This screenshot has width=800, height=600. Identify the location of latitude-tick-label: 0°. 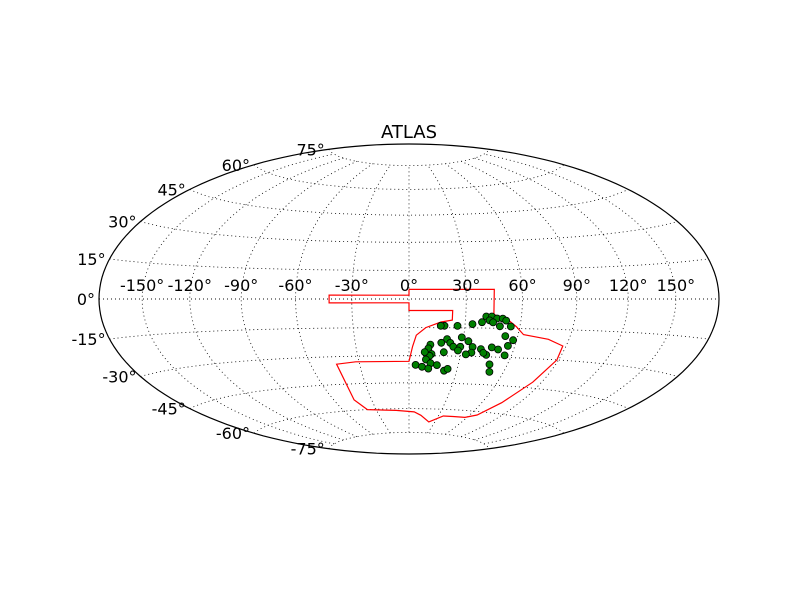
(86, 299).